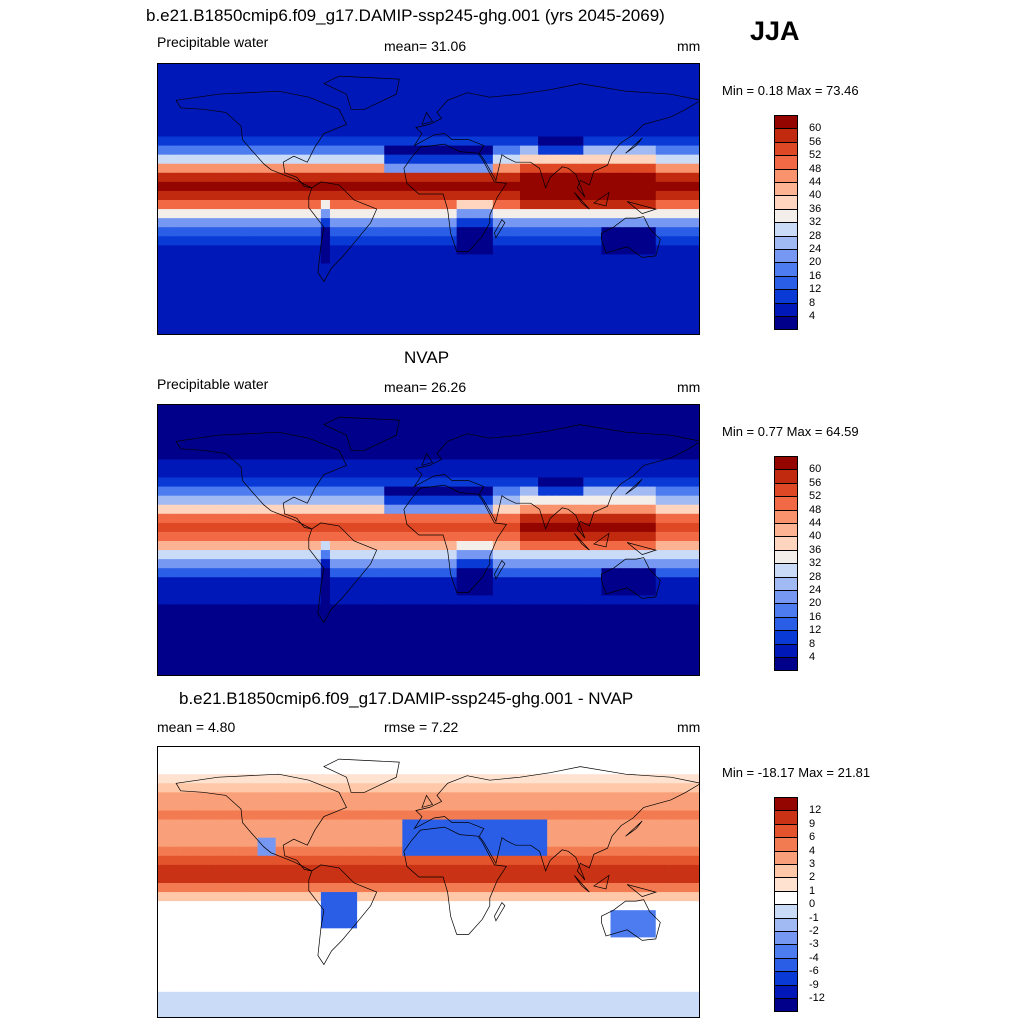 This screenshot has width=1024, height=1024. Describe the element at coordinates (582, 542) in the screenshot. I see `coastline` at that location.